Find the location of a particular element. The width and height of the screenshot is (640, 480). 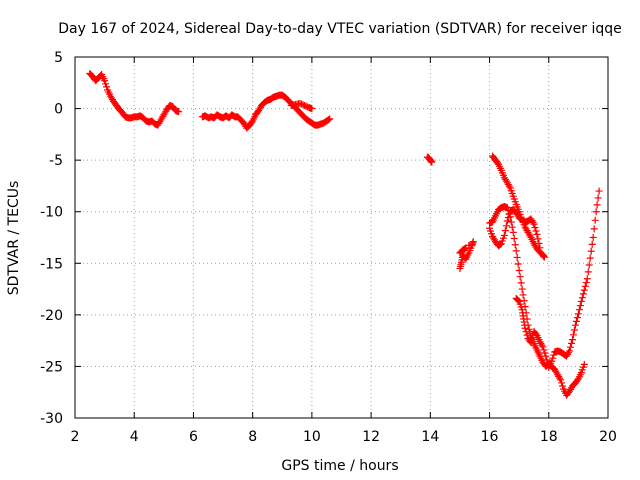

x-tick-label: 4 is located at coordinates (134, 437).